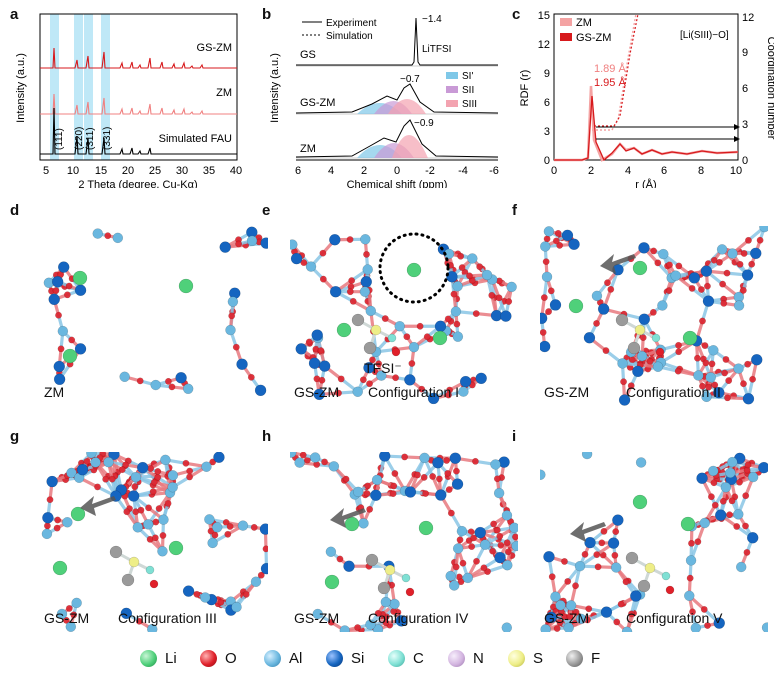  Describe the element at coordinates (547, 132) in the screenshot. I see `svg-text: 3` at that location.